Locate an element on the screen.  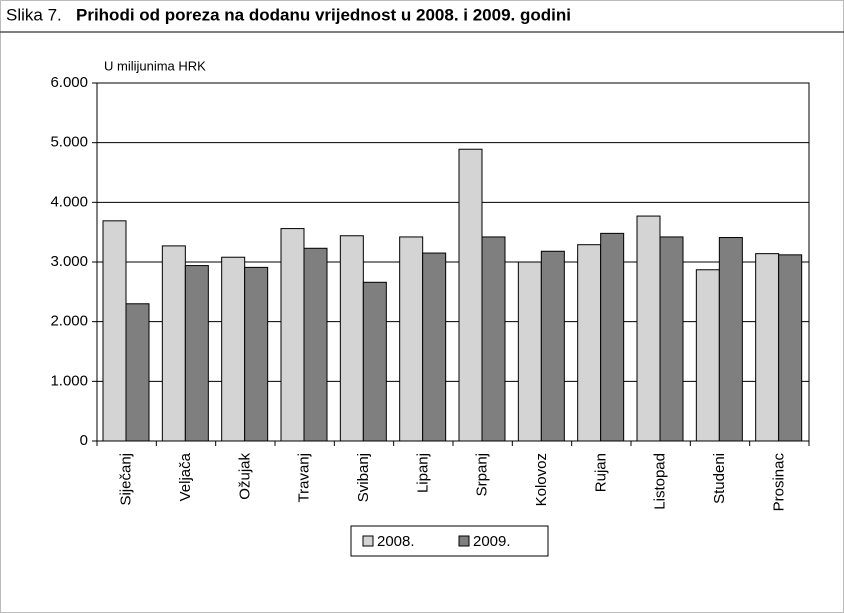
legend-label: 2008. is located at coordinates (396, 541).